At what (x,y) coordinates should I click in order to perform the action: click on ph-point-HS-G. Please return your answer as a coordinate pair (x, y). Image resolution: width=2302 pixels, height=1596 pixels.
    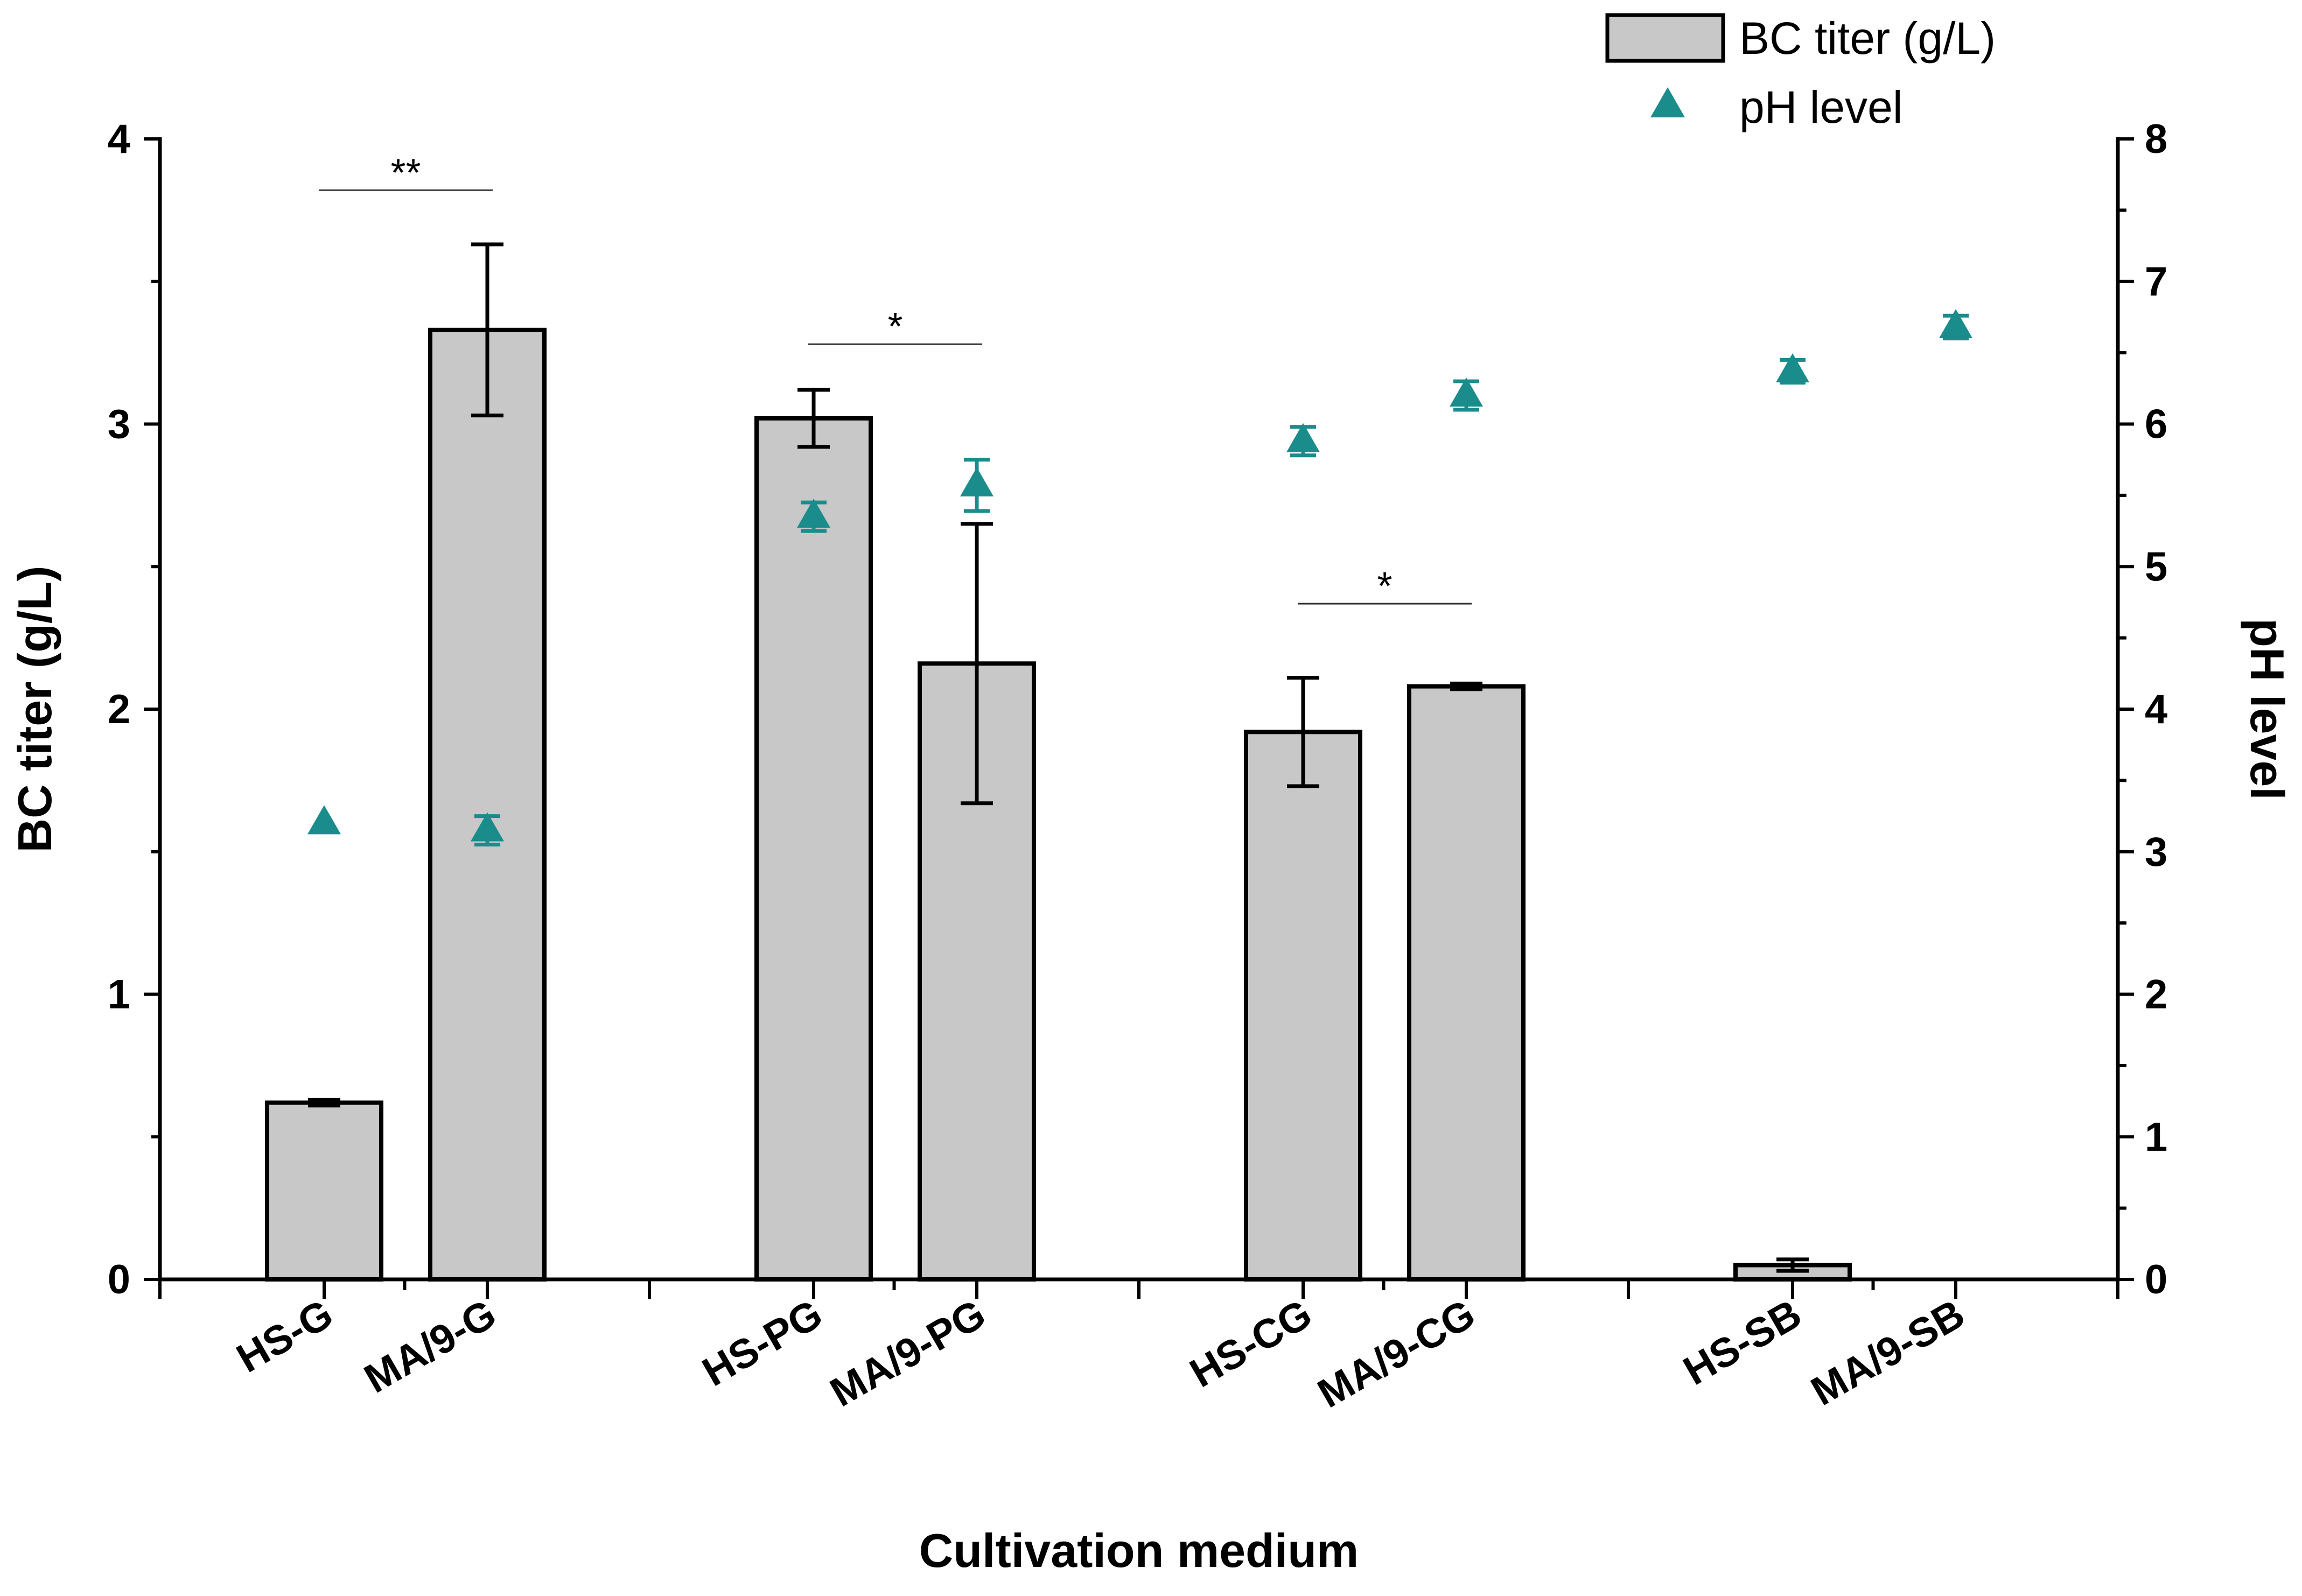
    Looking at the image, I should click on (324, 820).